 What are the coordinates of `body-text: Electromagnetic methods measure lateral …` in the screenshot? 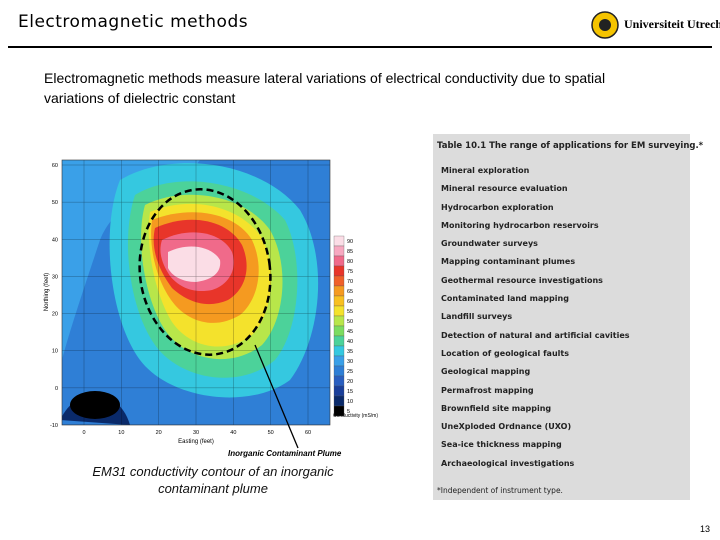 It's located at (325, 88).